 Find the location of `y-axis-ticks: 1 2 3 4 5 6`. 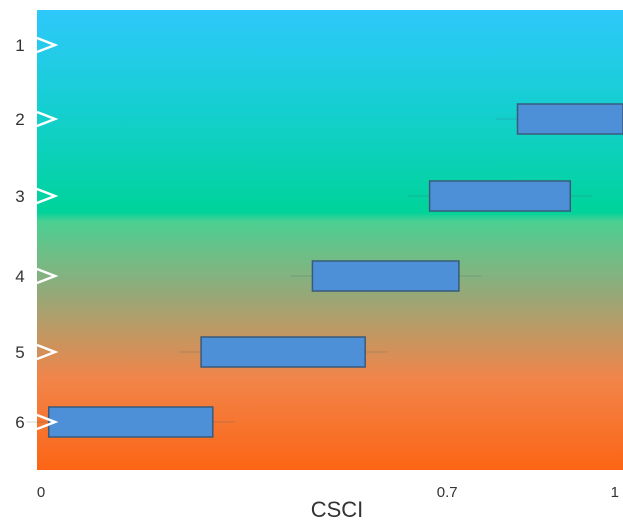

y-axis-ticks: 1 2 3 4 5 6 is located at coordinates (37, 234).